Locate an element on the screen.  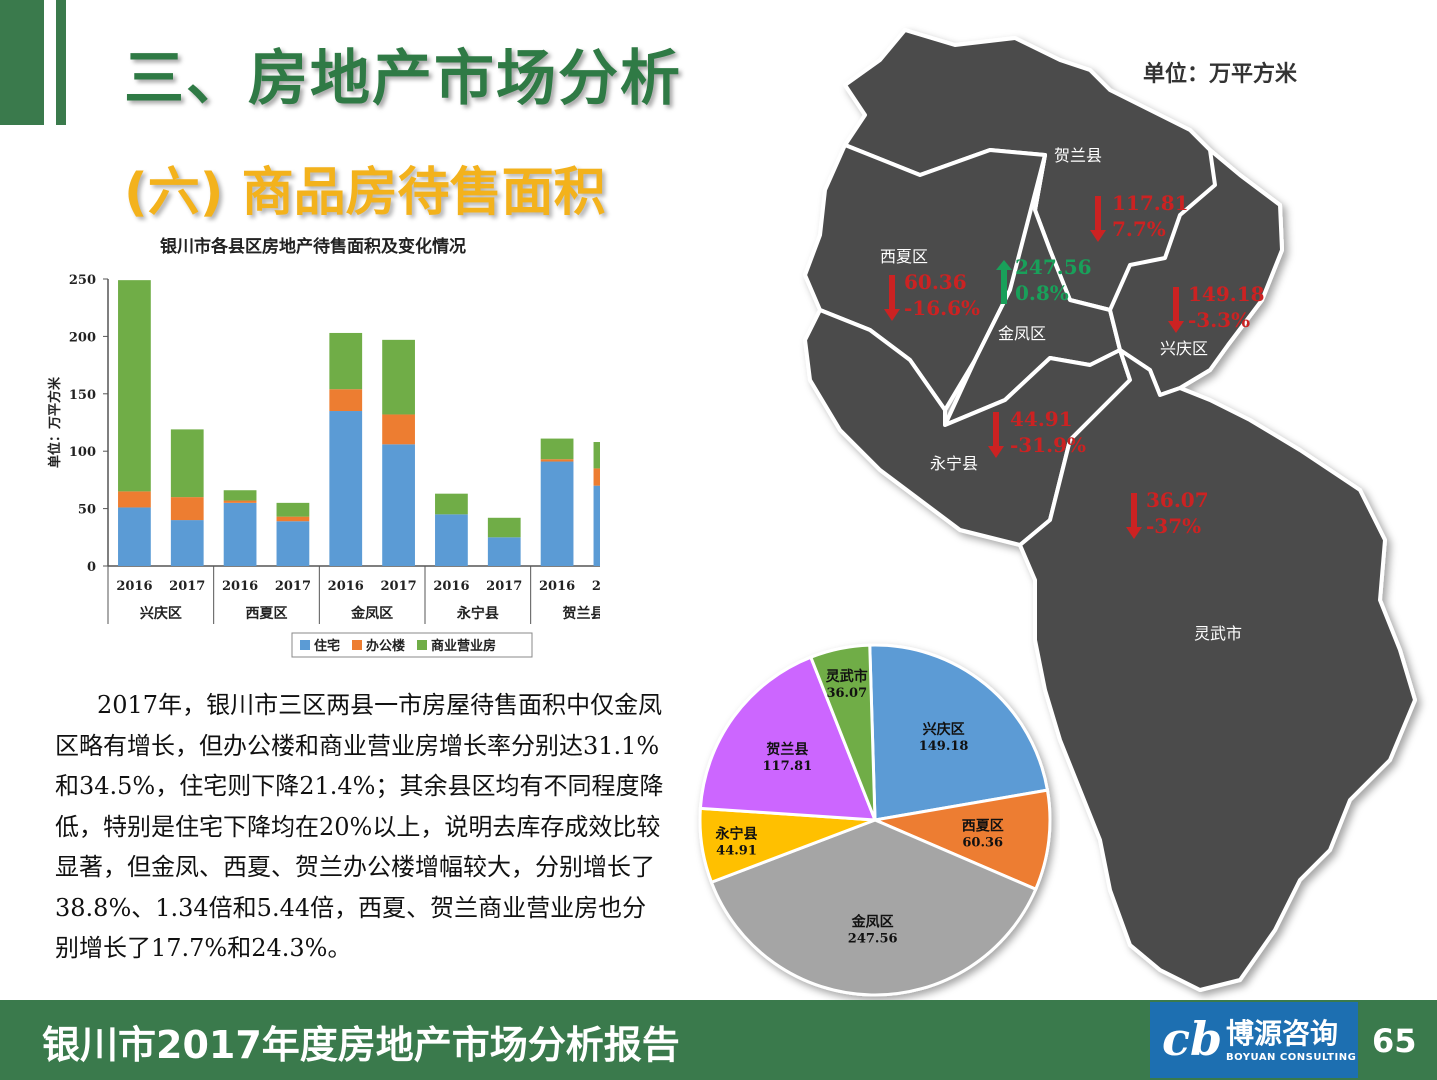
pie-slice-value: 44.91 is located at coordinates (736, 851).